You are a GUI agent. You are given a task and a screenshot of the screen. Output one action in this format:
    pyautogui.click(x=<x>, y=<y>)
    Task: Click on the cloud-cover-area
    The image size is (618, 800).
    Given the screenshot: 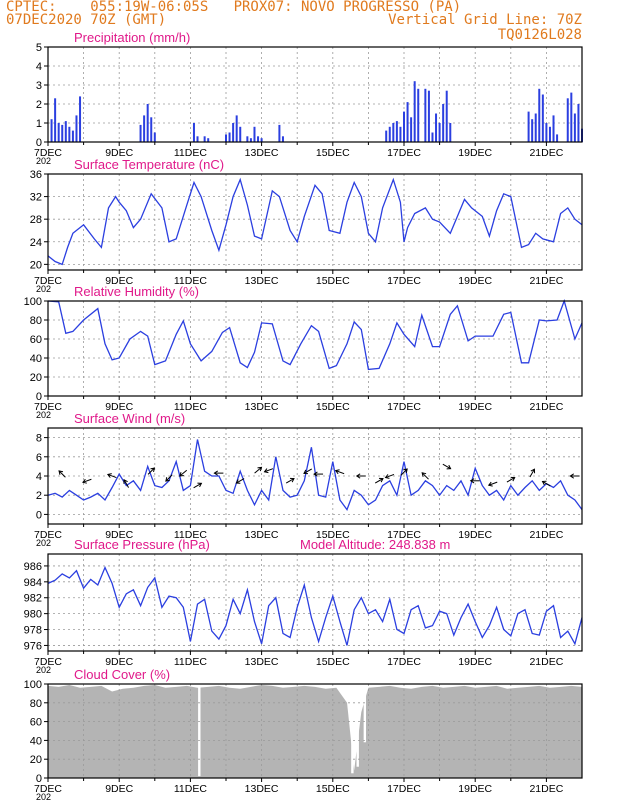 What is the action you would take?
    pyautogui.click(x=315, y=731)
    